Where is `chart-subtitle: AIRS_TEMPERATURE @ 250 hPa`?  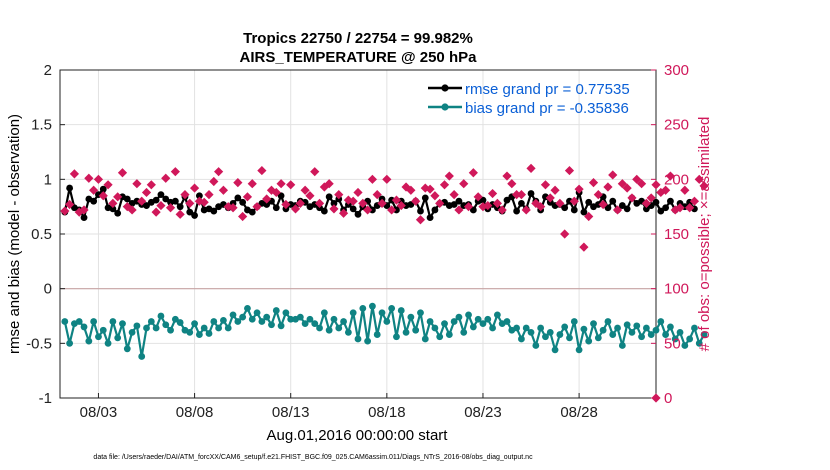 chart-subtitle: AIRS_TEMPERATURE @ 250 hPa is located at coordinates (359, 57).